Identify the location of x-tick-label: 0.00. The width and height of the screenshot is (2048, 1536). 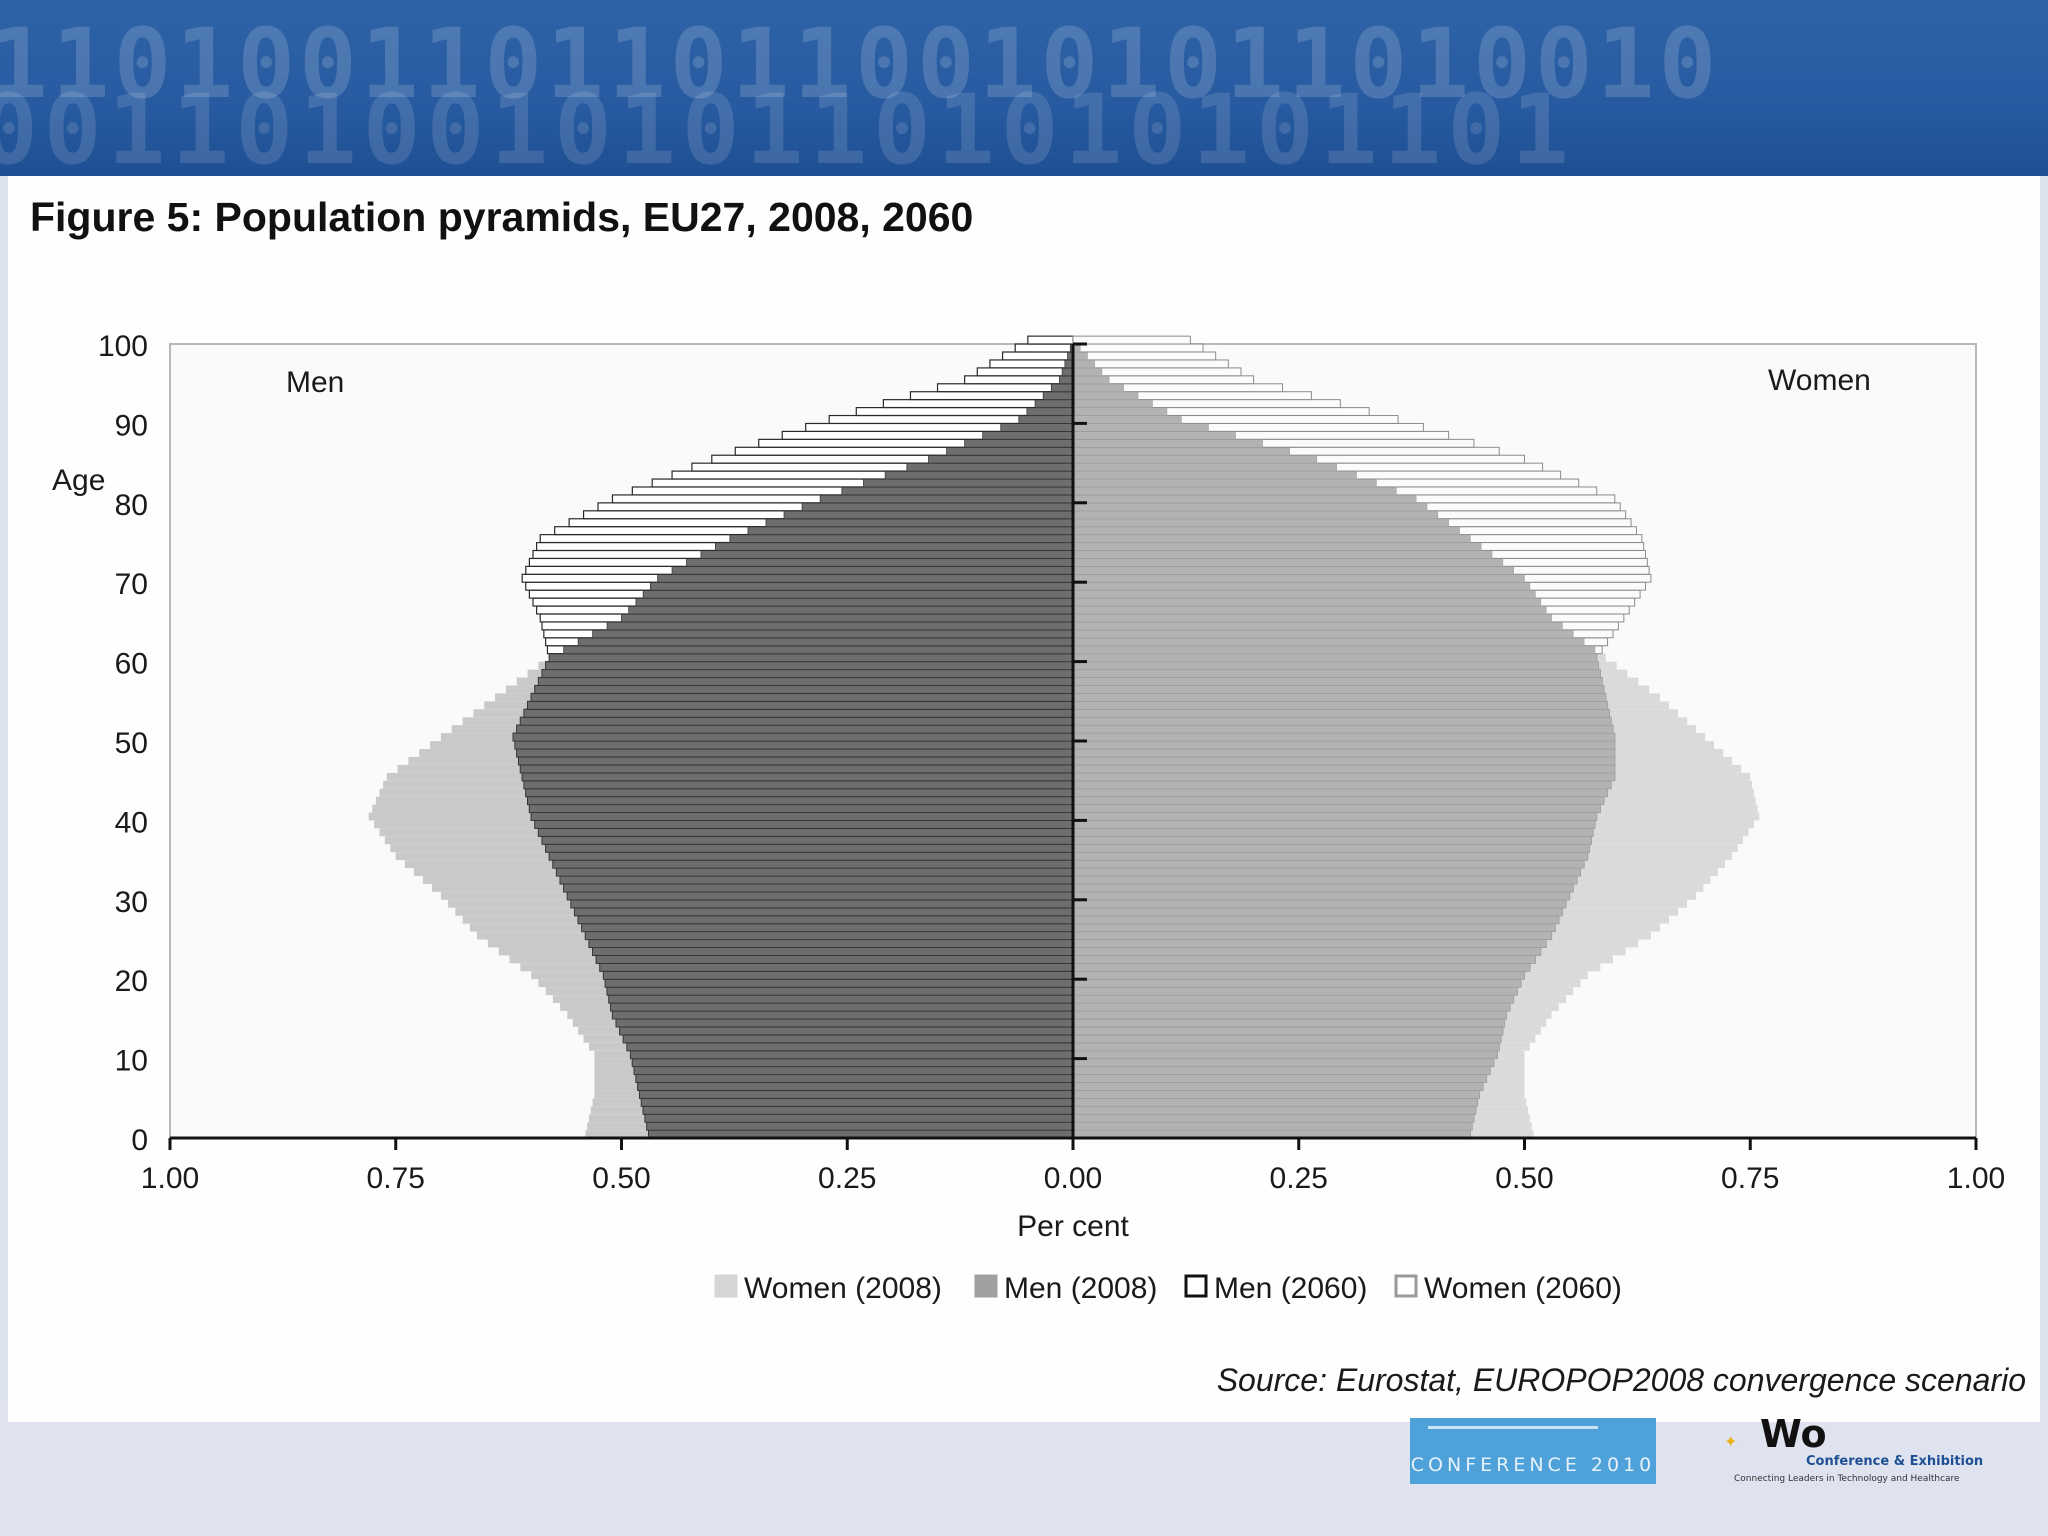
(1073, 1178).